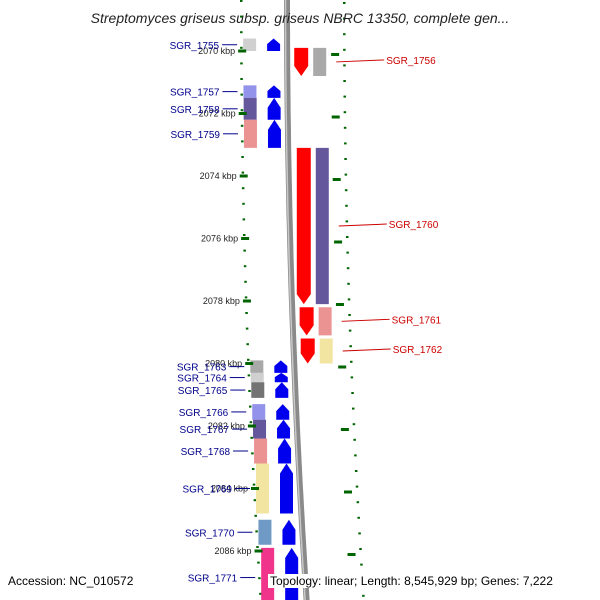 The image size is (600, 600). I want to click on tick-label: 2080 kbp, so click(223, 364).